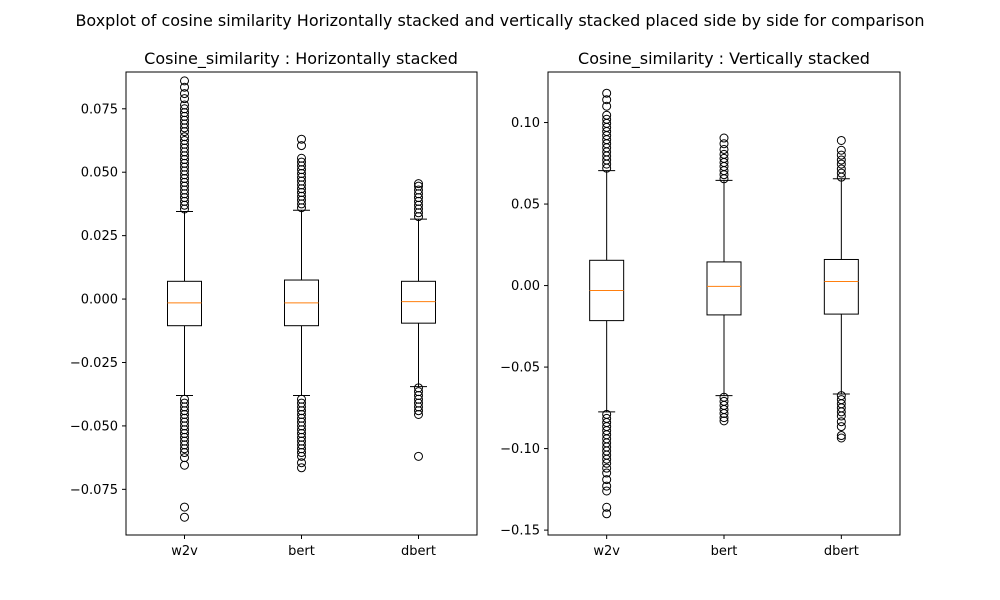 This screenshot has width=1000, height=600. I want to click on right-ytick-label: −0.15, so click(520, 531).